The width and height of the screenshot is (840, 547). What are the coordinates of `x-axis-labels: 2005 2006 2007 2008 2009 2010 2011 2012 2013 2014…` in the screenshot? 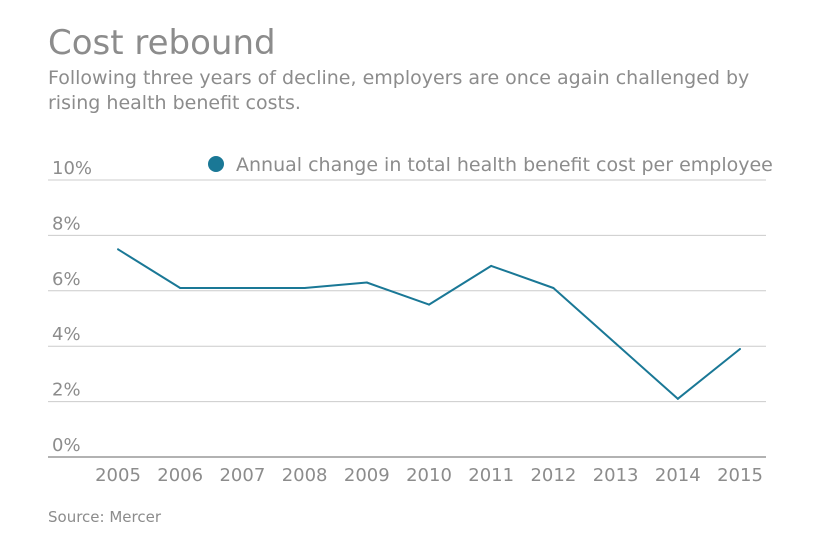 It's located at (429, 475).